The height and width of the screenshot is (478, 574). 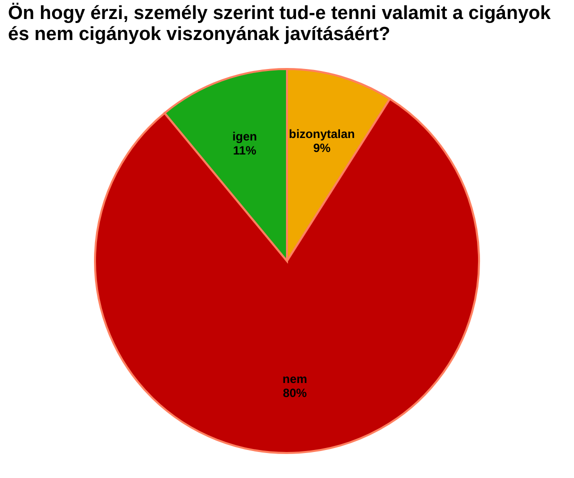 I want to click on chart-title: Ön hogy érzi, személy szerint tud-e tenni valamit a cigányok és nem cigányok viszonyának javításáért?, so click(x=280, y=23).